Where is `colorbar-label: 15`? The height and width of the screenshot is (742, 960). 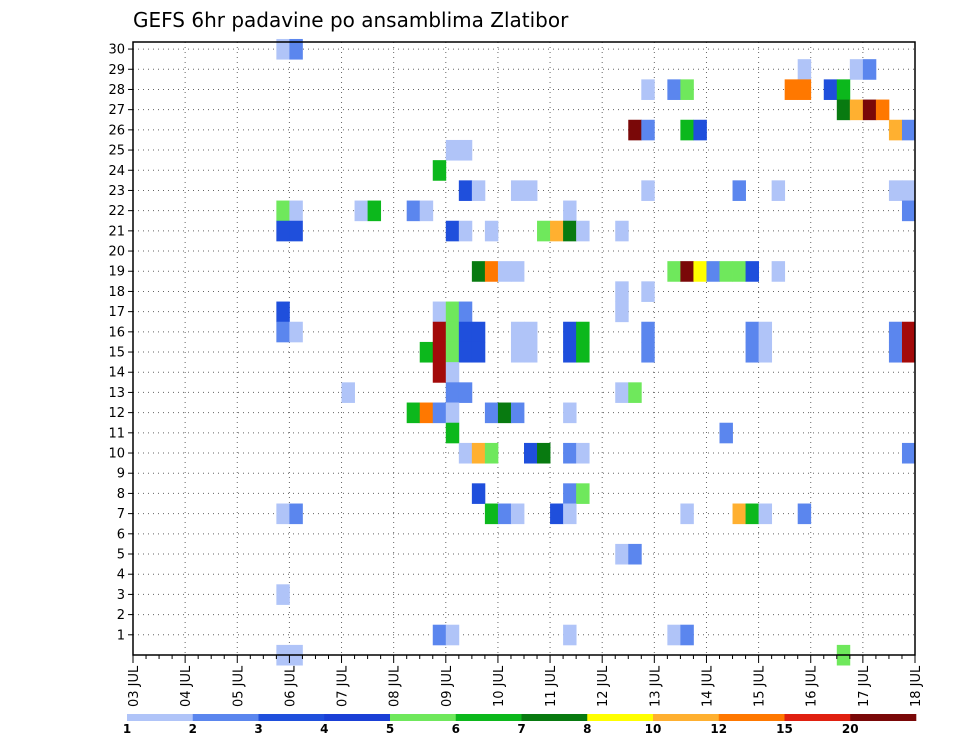
colorbar-label: 15 is located at coordinates (784, 729).